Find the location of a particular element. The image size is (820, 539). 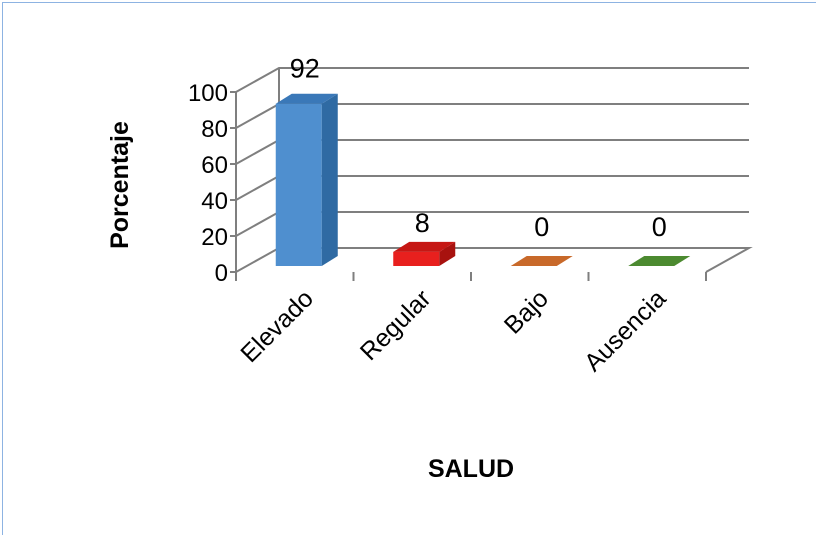

y-tick-label: 0 is located at coordinates (221, 273).